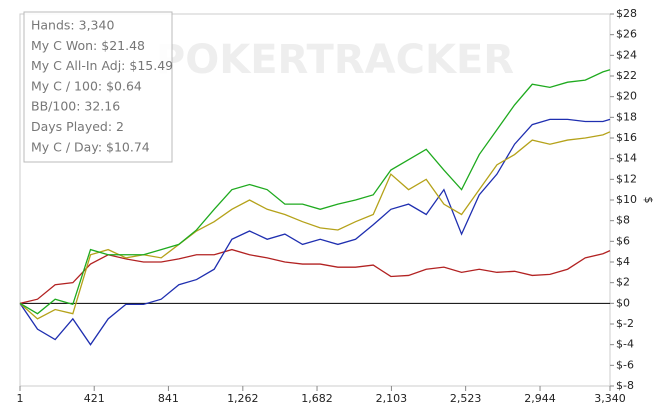 This screenshot has height=412, width=657. I want to click on y-tick-label: $-6, so click(625, 364).